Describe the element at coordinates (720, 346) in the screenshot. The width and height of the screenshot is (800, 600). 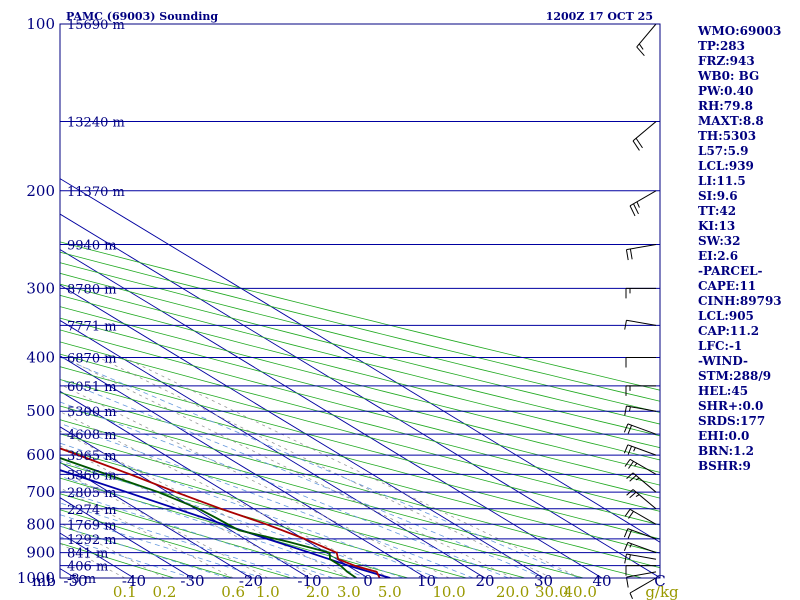
I see `index-value: LFC:-1` at that location.